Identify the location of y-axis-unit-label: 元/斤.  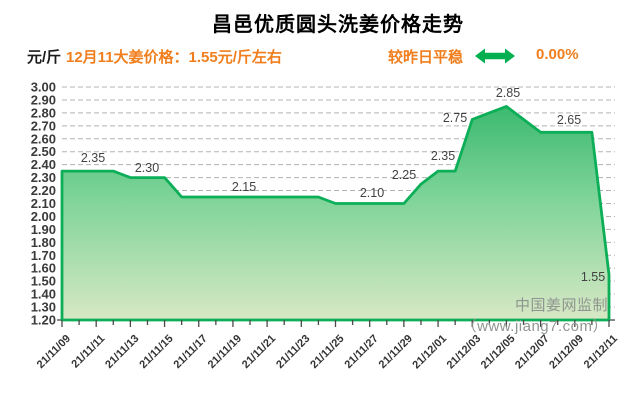
(44, 57).